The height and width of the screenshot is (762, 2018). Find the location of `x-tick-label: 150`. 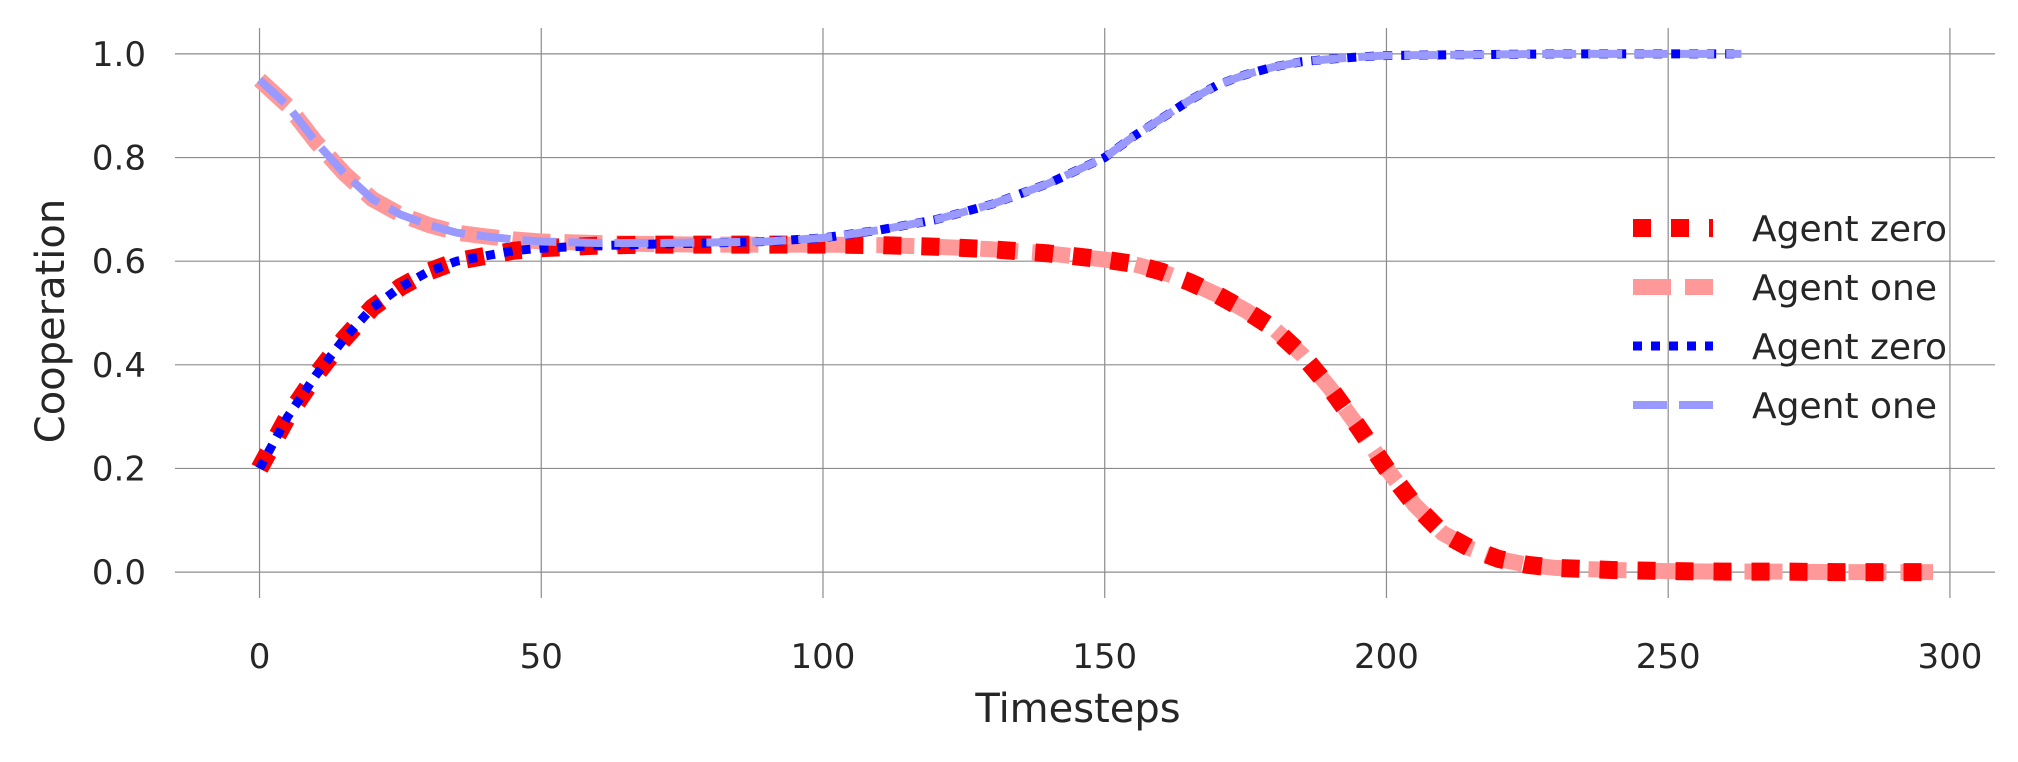

x-tick-label: 150 is located at coordinates (1104, 657).